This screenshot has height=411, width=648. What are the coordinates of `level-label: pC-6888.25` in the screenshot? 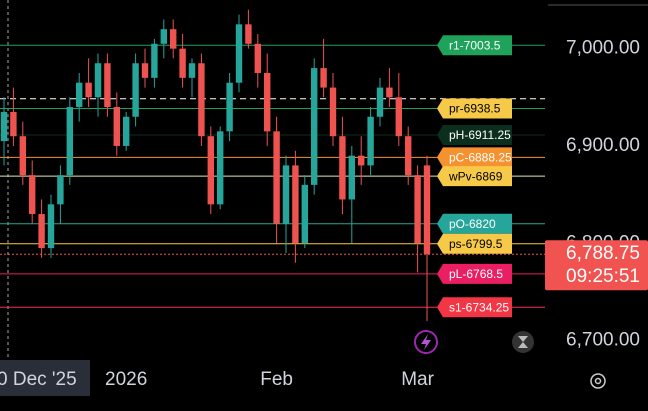 It's located at (474, 157).